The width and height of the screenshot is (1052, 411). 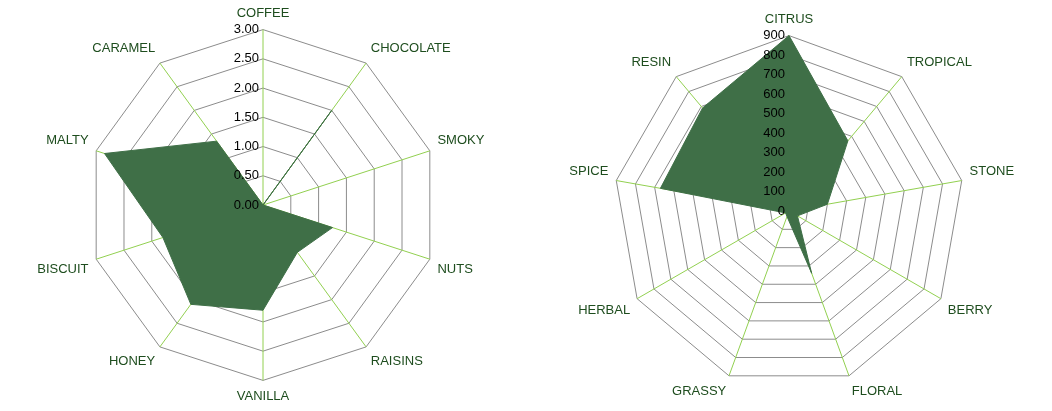 What do you see at coordinates (455, 269) in the screenshot?
I see `spoke-label: NUTS` at bounding box center [455, 269].